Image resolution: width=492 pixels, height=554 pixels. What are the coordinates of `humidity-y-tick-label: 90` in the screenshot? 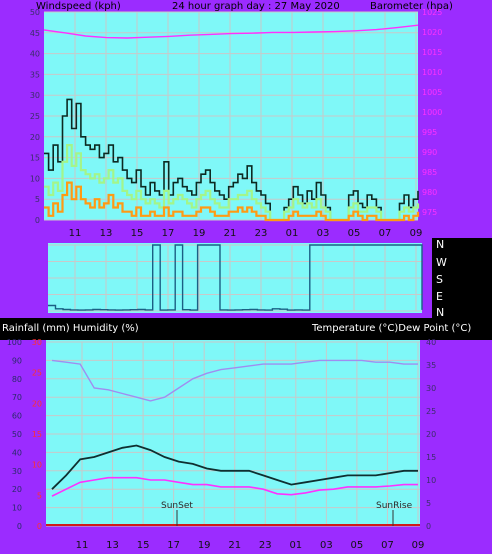 It's located at (17, 360).